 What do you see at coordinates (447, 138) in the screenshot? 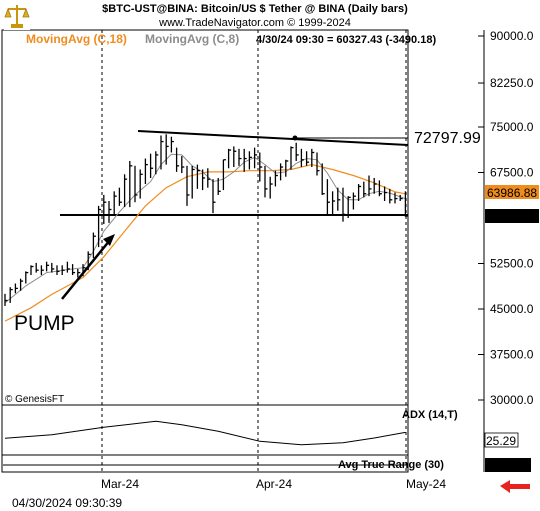
I see `resistance-label: 72797.99` at bounding box center [447, 138].